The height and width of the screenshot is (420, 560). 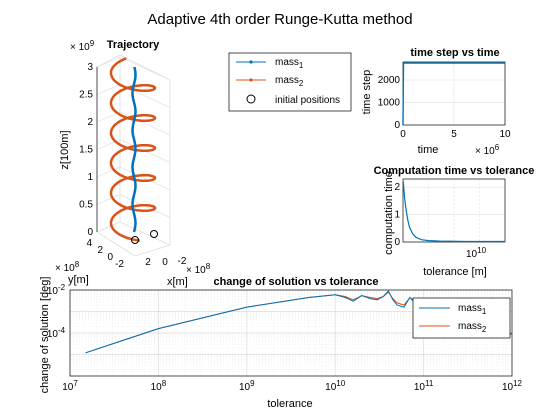 I want to click on timestep-x-tick-label: 10, so click(x=505, y=134).